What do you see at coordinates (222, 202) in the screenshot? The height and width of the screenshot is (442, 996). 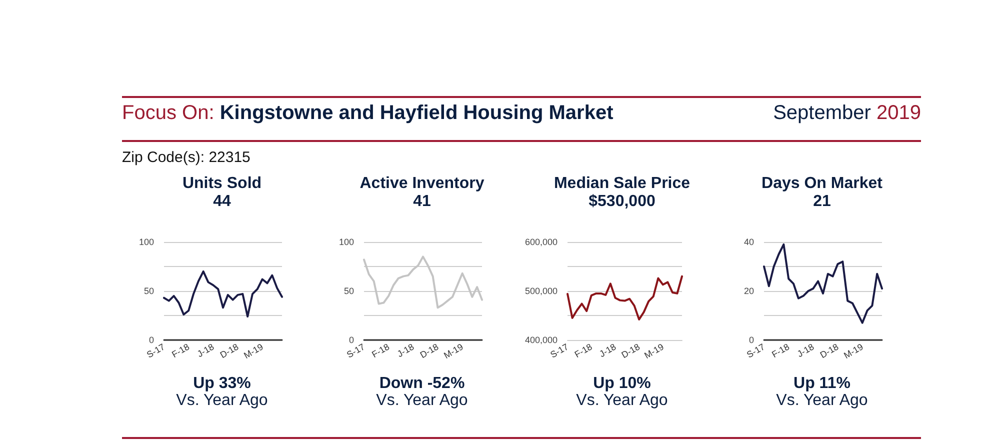 I see `chart-subtitle: 44` at bounding box center [222, 202].